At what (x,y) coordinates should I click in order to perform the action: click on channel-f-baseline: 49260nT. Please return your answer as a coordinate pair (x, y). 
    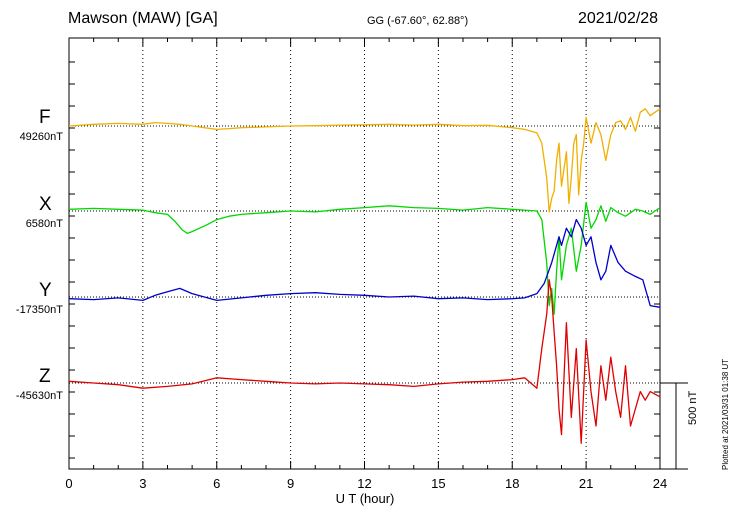
    Looking at the image, I should click on (41, 137).